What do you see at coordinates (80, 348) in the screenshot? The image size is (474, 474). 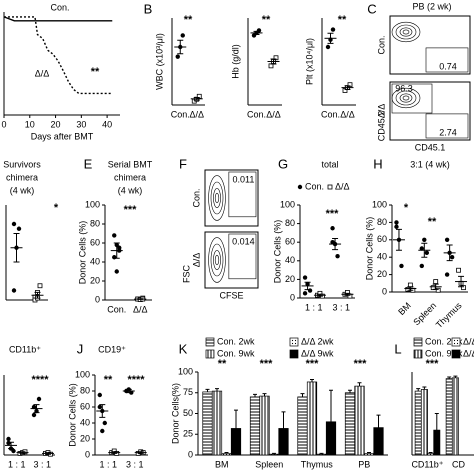 I see `panel-letter: J` at bounding box center [80, 348].